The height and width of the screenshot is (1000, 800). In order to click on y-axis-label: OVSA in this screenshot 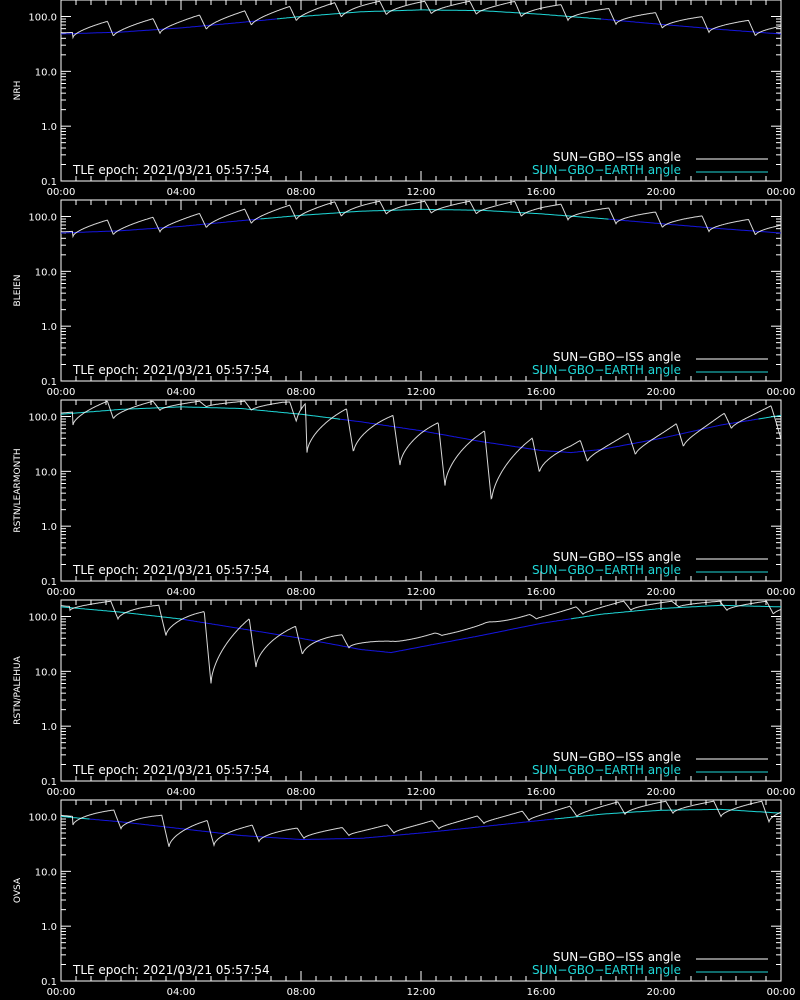, I will do `click(18, 890)`.